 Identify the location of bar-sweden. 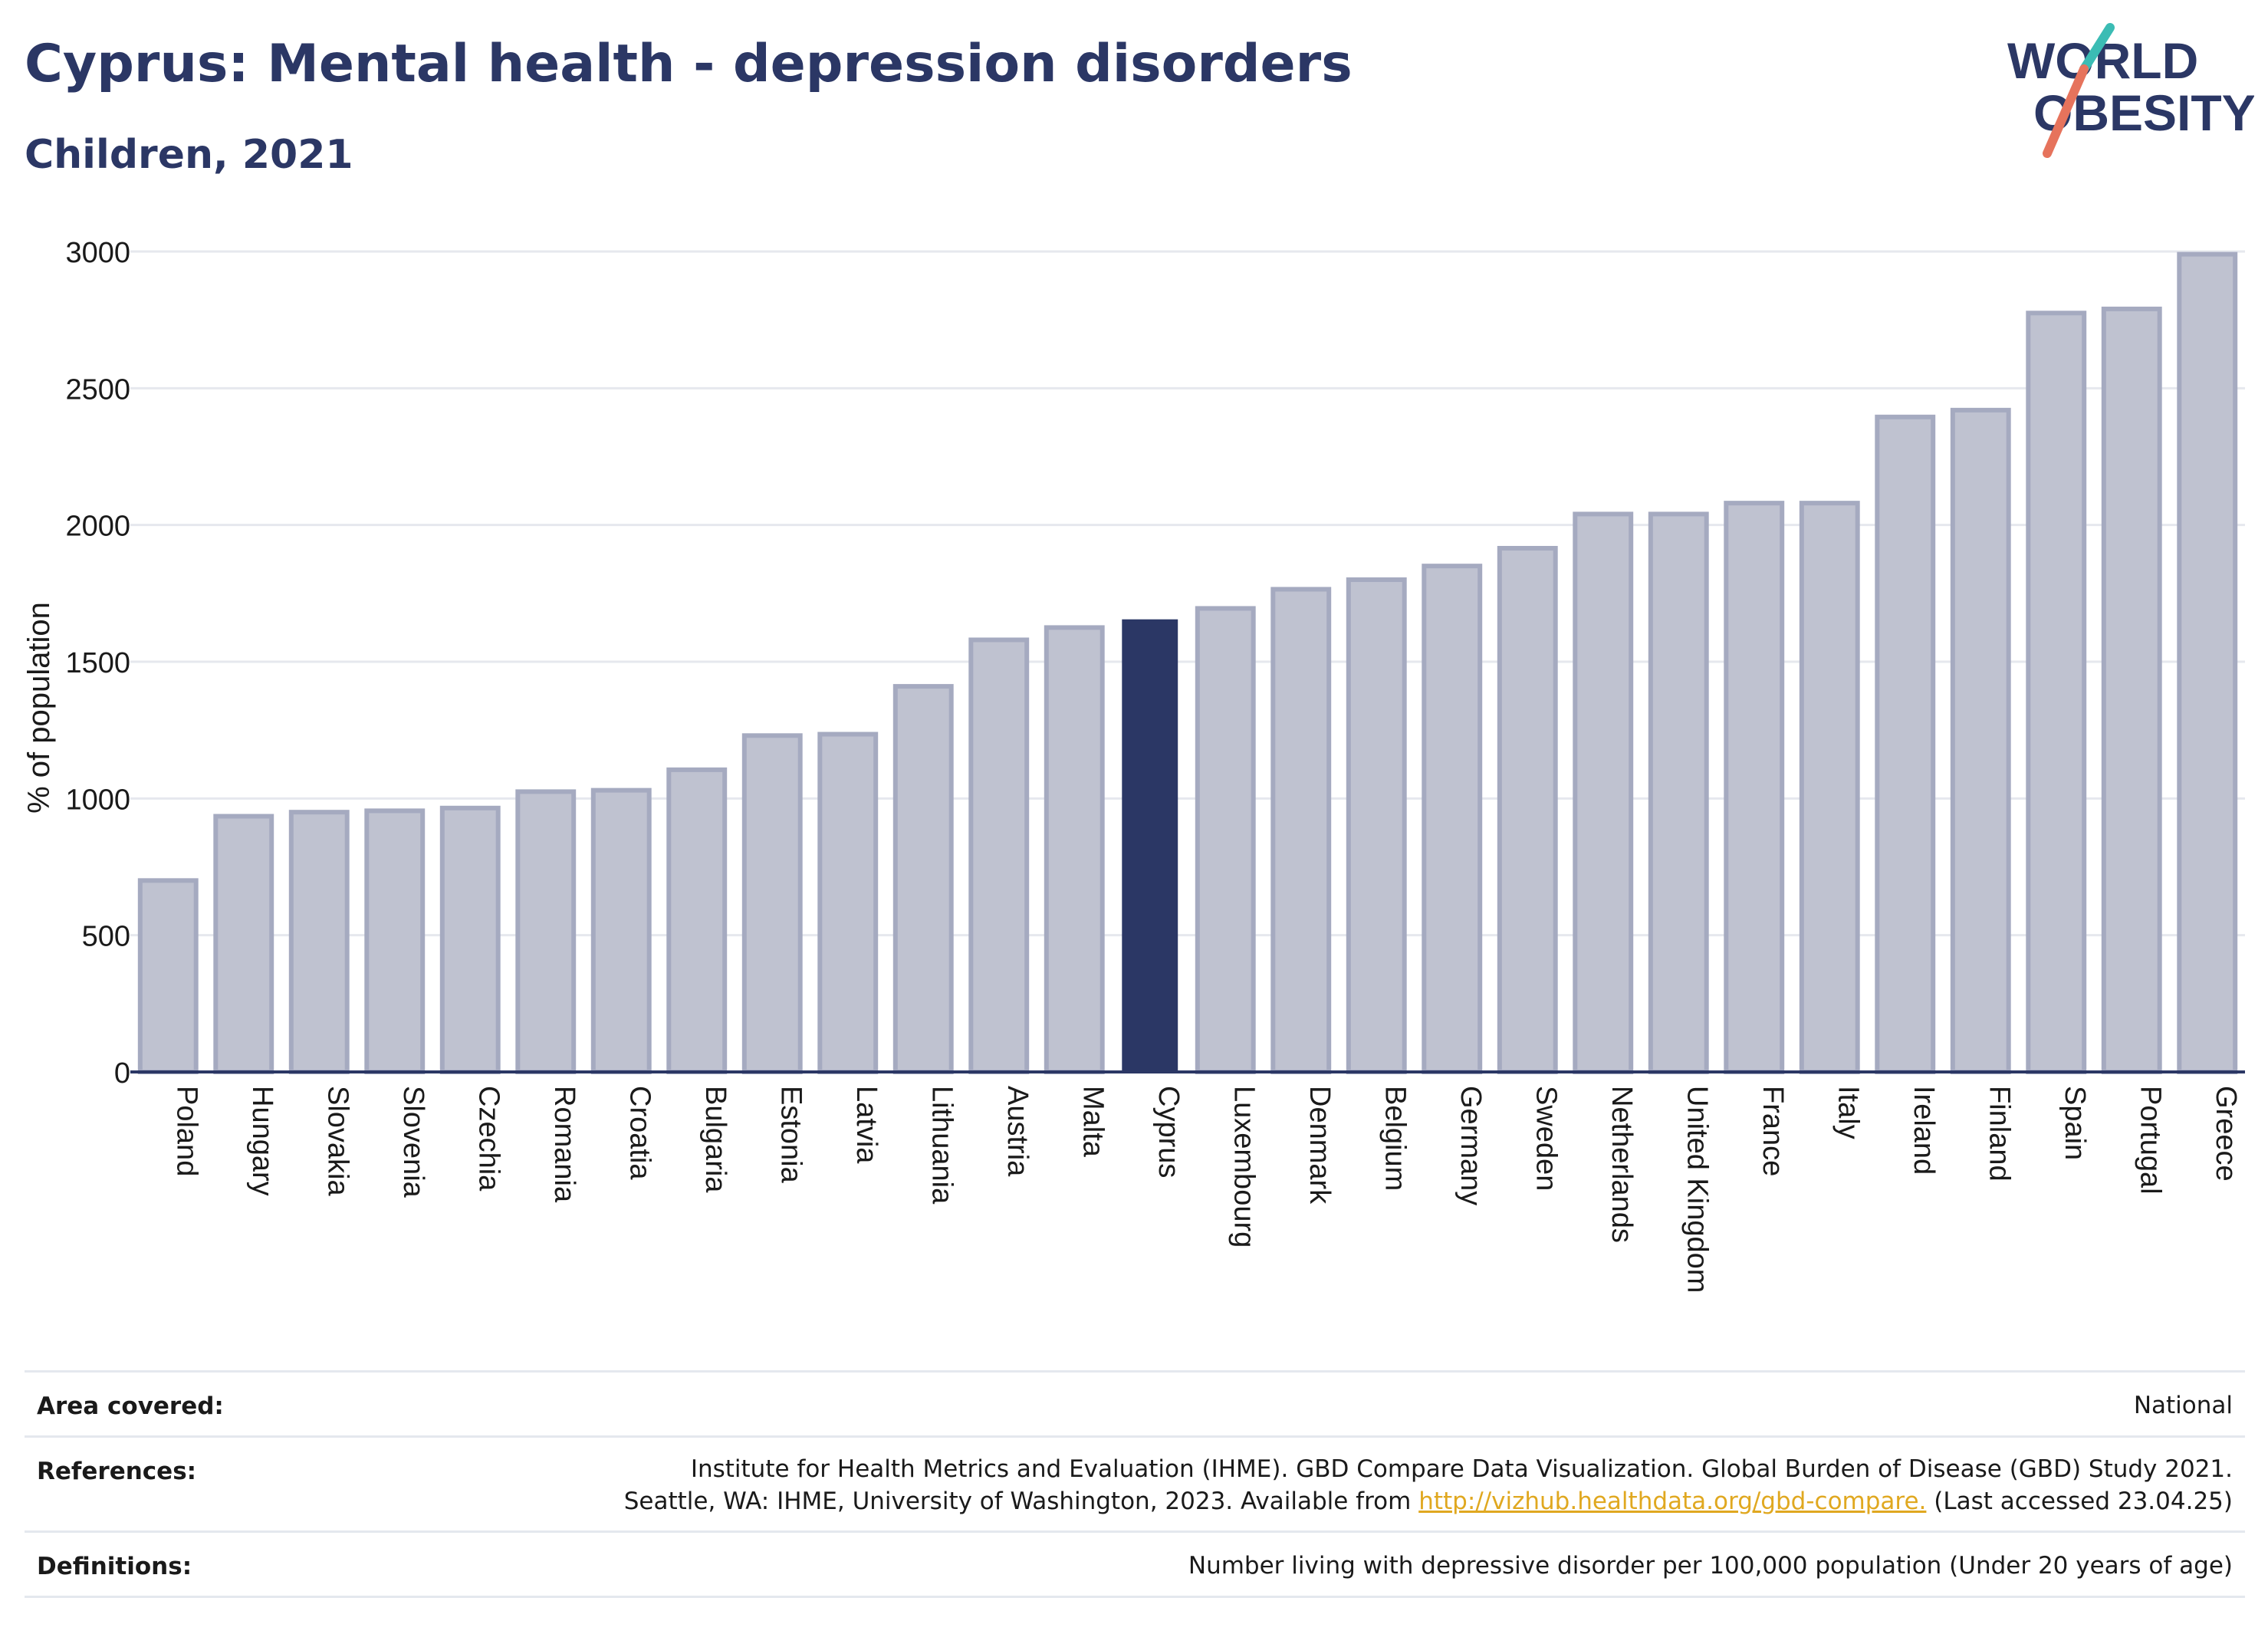
(1527, 810).